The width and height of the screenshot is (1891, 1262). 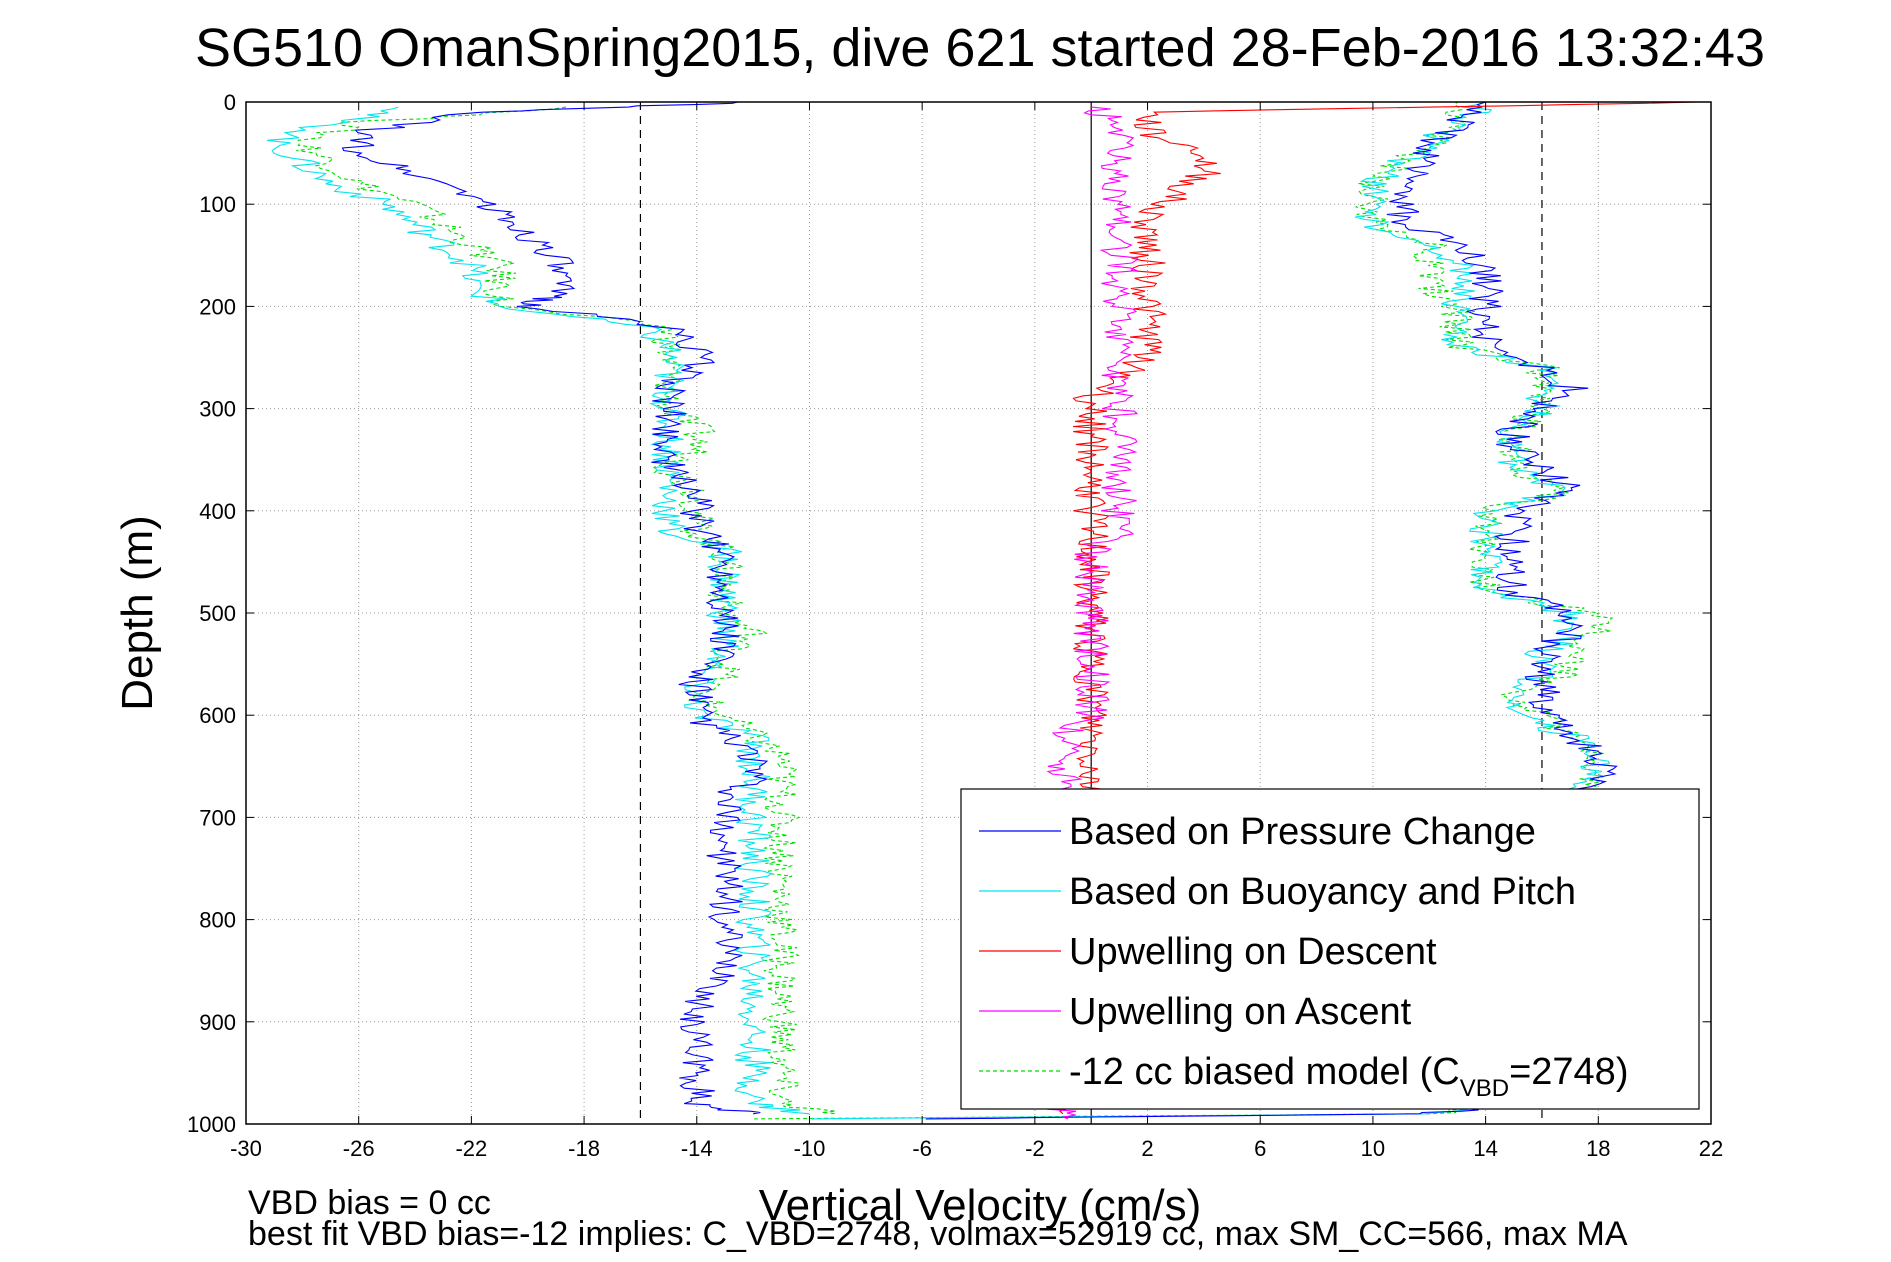 I want to click on x-tick-label: 6, so click(x=1260, y=1148).